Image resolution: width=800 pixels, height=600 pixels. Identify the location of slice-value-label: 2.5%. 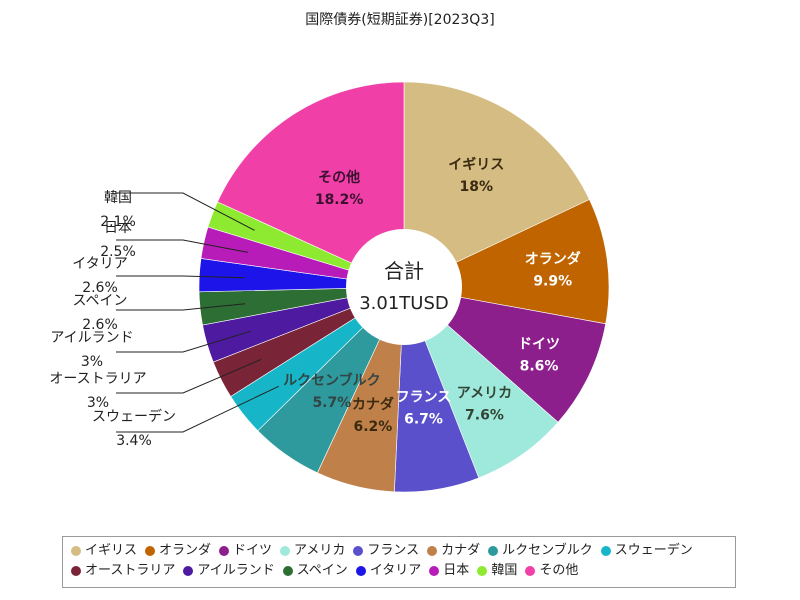
(118, 252).